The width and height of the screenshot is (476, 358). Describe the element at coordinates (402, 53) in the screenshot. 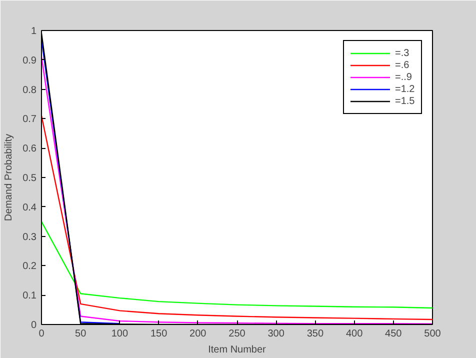

I see `legend-label: =.3` at that location.